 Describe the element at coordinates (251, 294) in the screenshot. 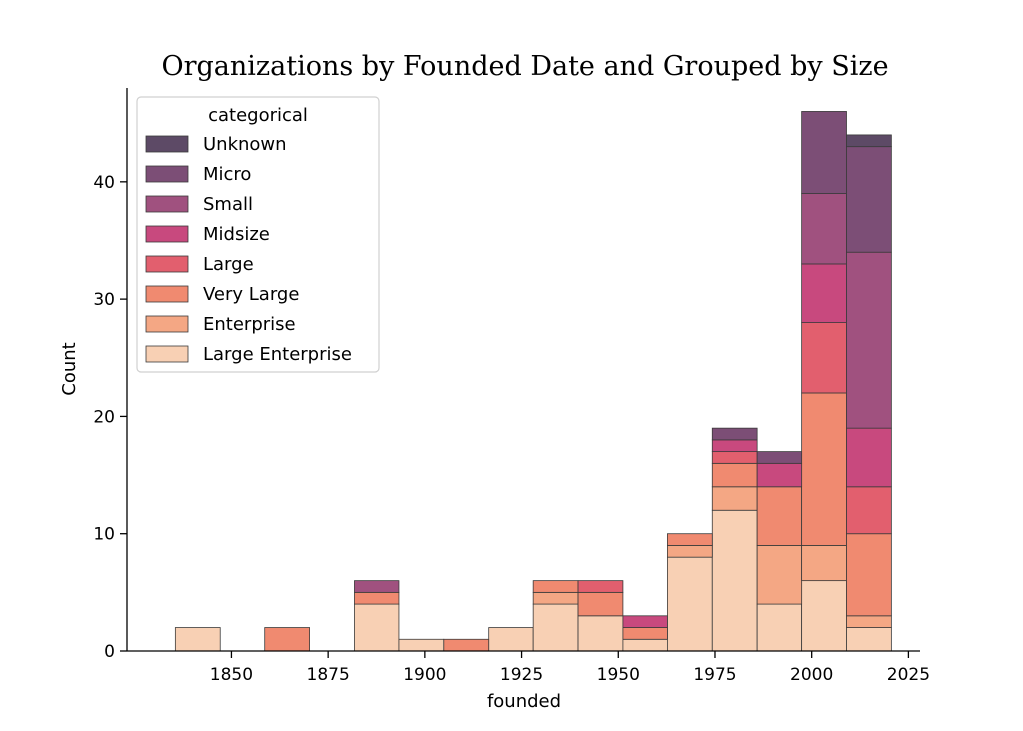

I see `legend-label-very-large: Very Large` at that location.